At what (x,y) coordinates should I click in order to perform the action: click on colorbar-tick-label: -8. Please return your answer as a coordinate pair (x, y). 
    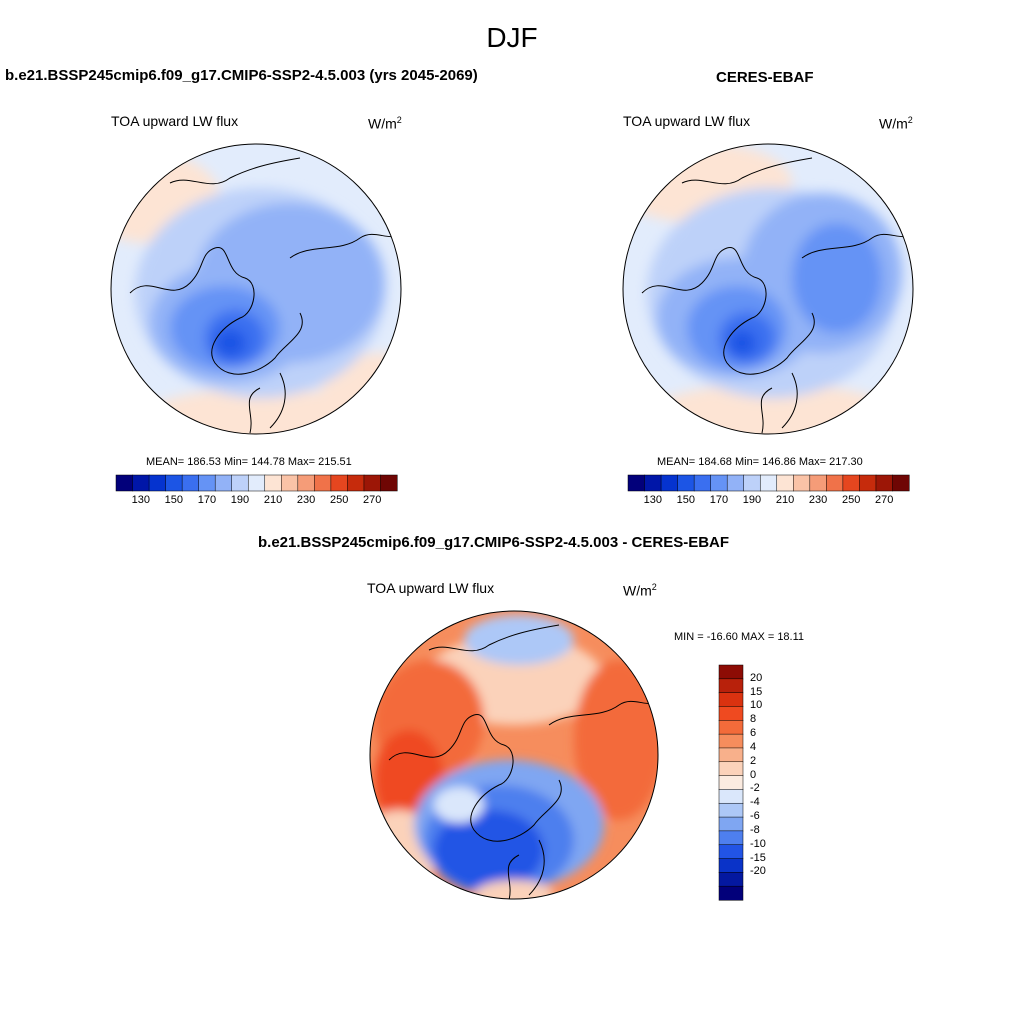
    Looking at the image, I should click on (755, 829).